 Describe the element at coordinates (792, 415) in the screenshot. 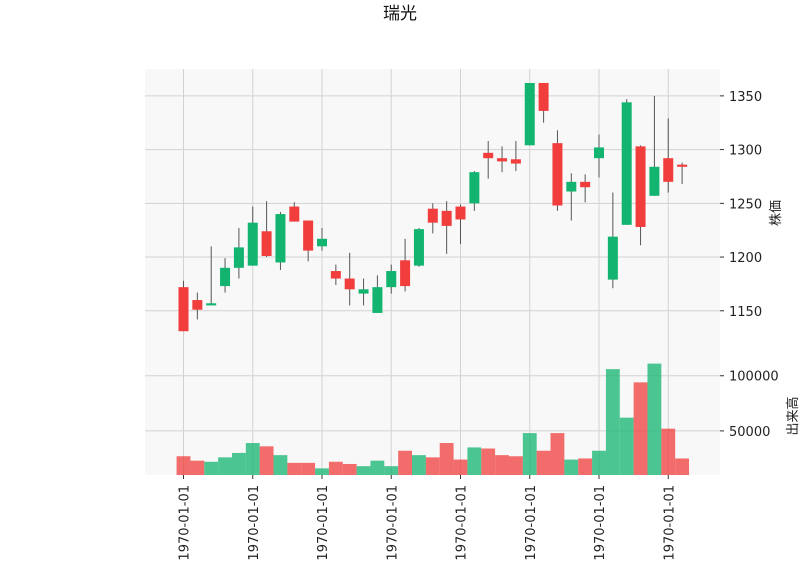

I see `volume-axis-label: 出来高` at that location.